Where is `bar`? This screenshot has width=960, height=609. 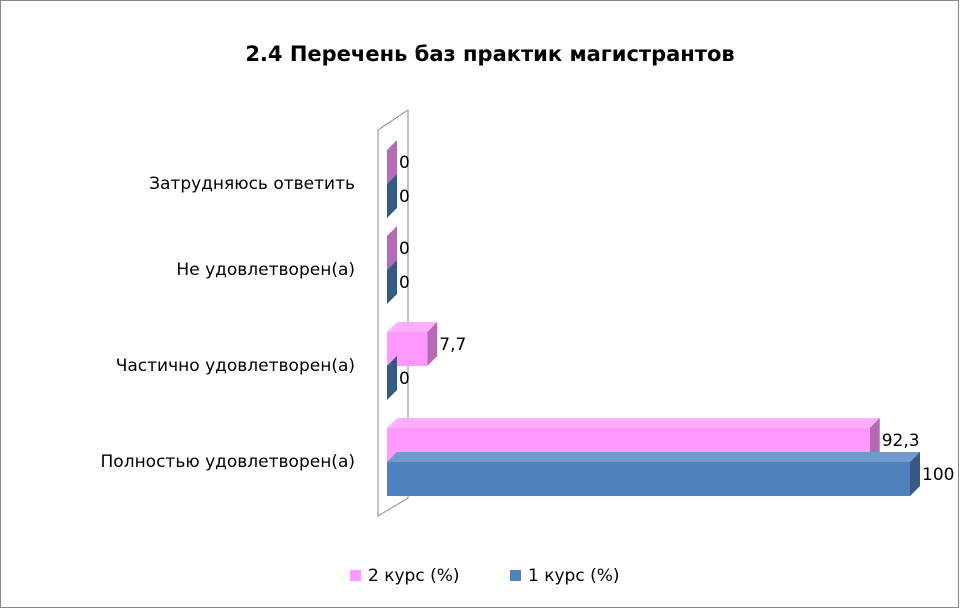
bar is located at coordinates (648, 479).